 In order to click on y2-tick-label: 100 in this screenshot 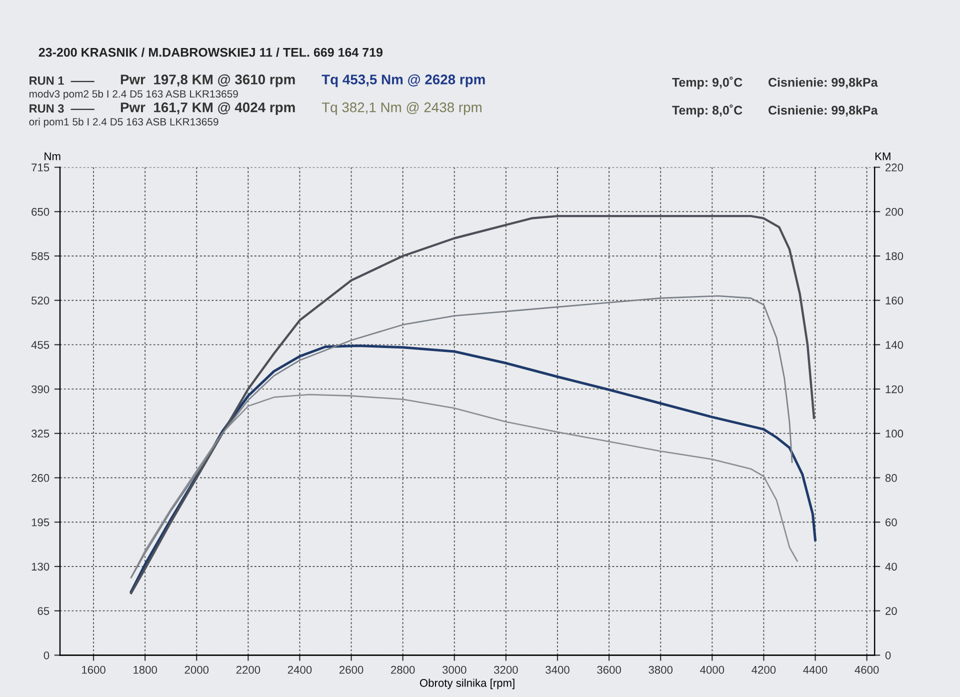, I will do `click(895, 434)`.